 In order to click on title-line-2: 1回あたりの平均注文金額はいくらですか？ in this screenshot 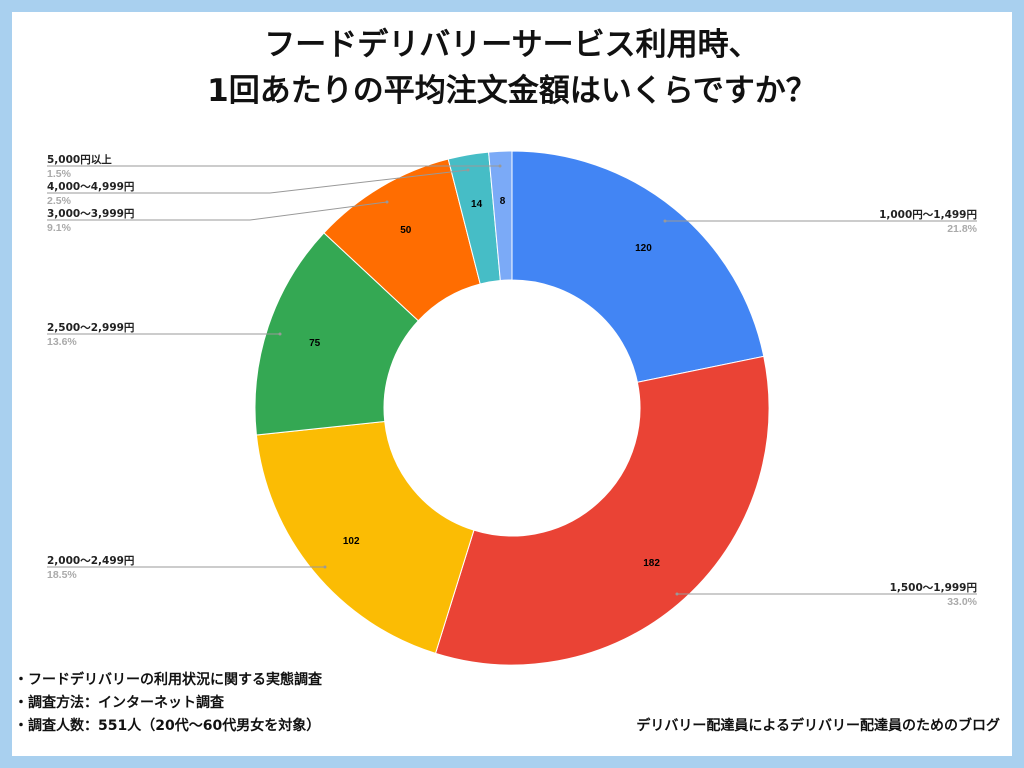, I will do `click(512, 91)`.